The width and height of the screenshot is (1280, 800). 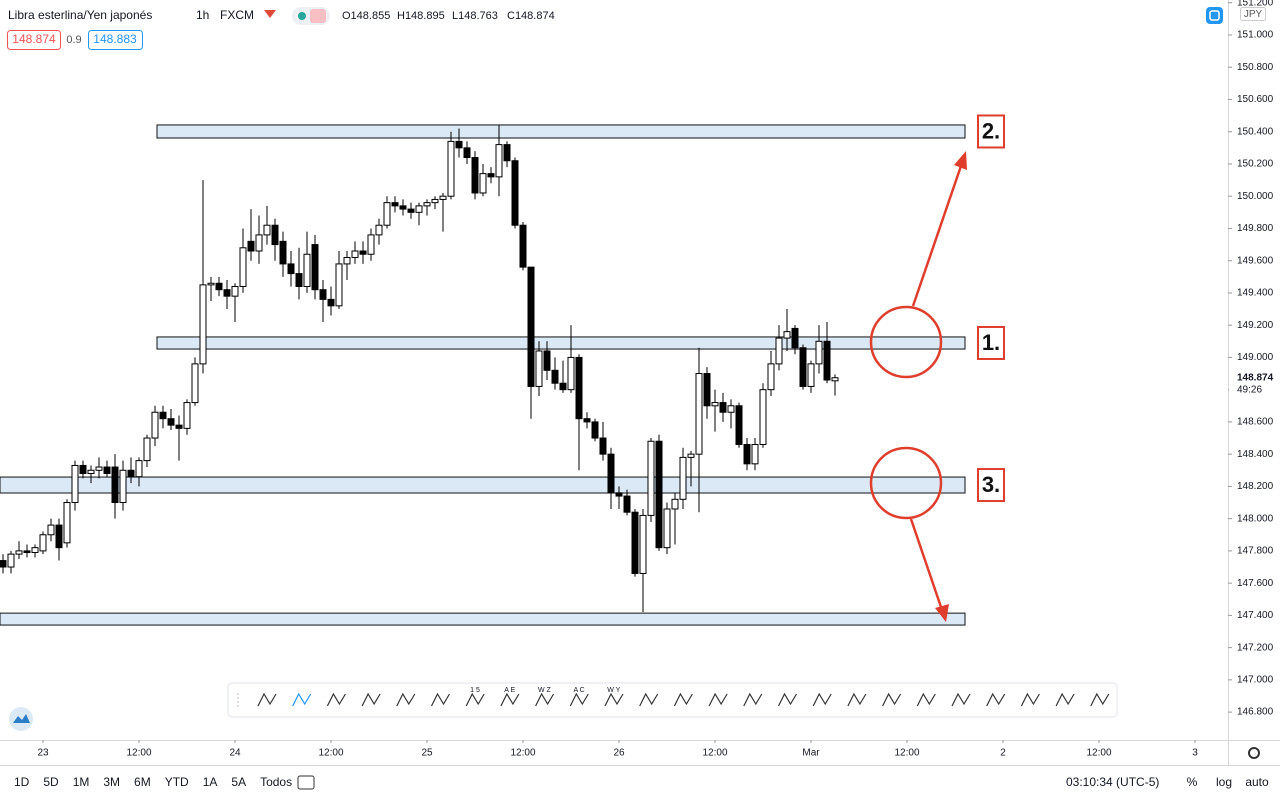 What do you see at coordinates (427, 753) in the screenshot?
I see `x-tick-label: 25` at bounding box center [427, 753].